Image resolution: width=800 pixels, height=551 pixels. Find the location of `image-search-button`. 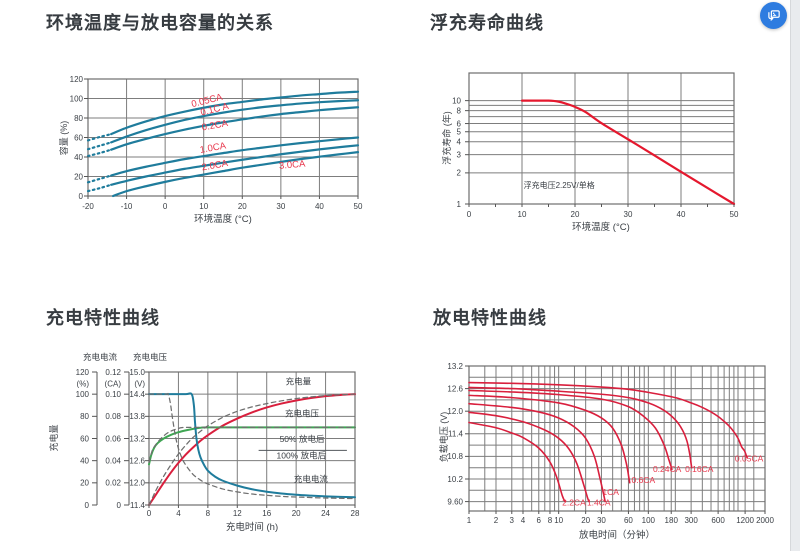

image-search-button is located at coordinates (773, 15).